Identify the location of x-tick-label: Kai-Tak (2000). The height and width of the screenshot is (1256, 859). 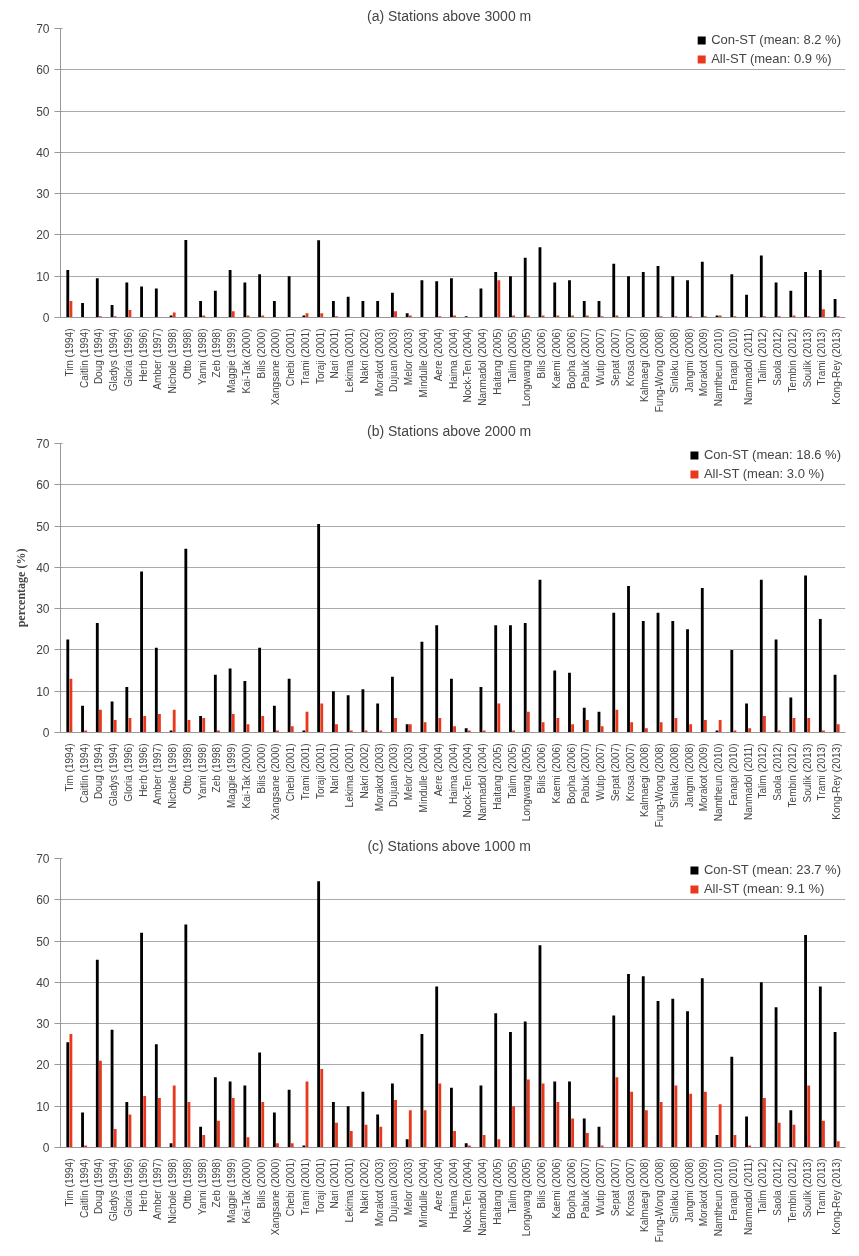
(246, 776).